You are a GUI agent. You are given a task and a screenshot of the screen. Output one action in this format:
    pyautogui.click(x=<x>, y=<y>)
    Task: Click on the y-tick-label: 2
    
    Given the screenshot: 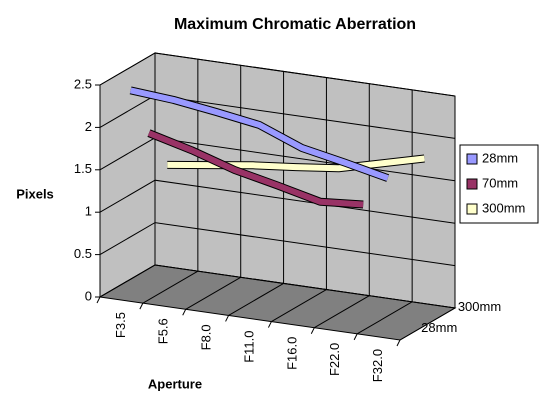 What is the action you would take?
    pyautogui.click(x=88, y=126)
    